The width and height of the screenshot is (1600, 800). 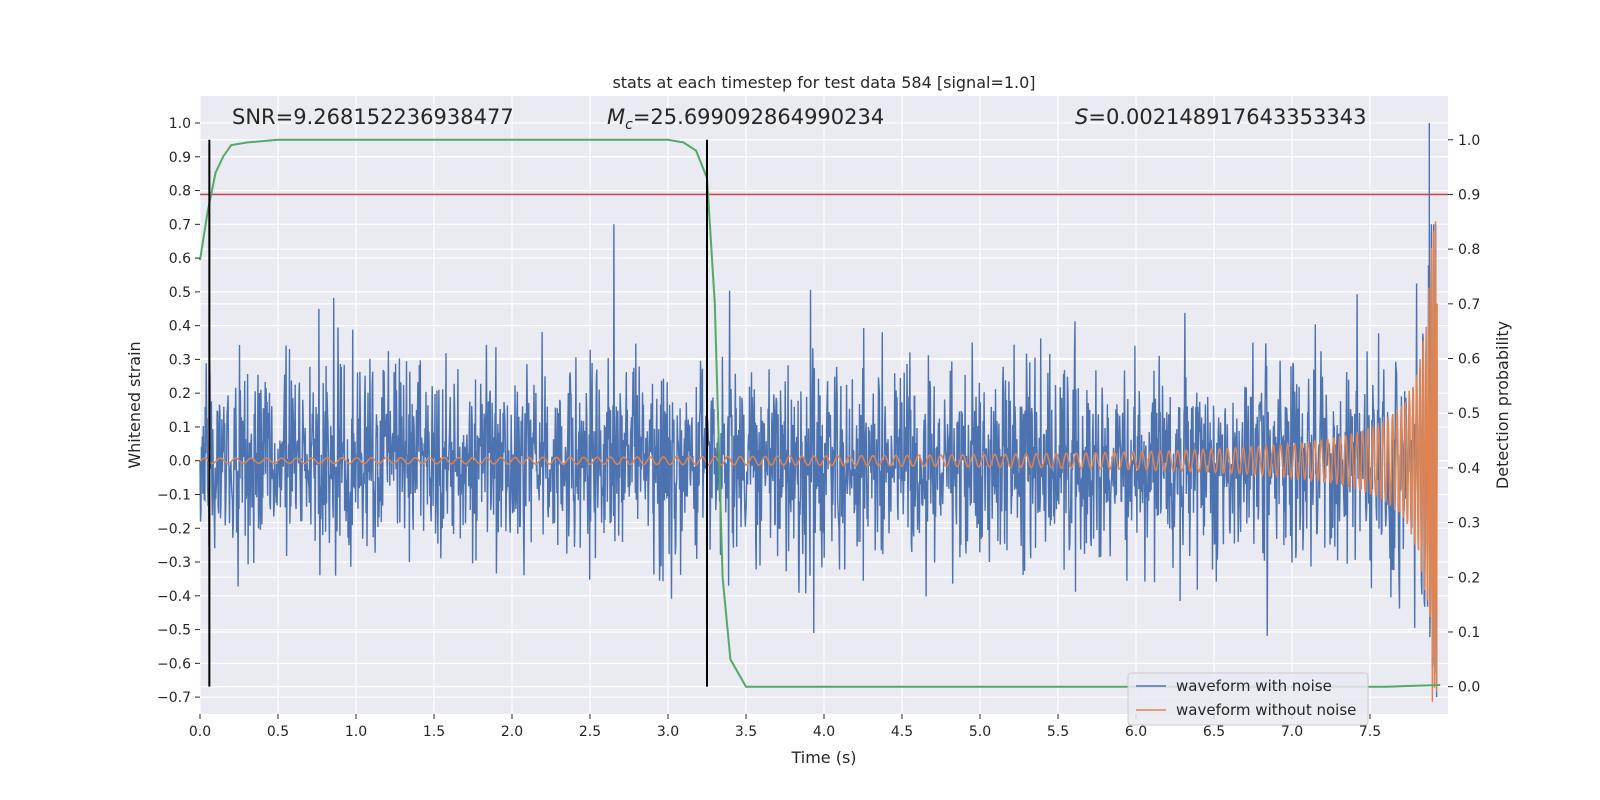 I want to click on chirp-mass-annotation: Mc=25.699092864990234, so click(x=745, y=119).